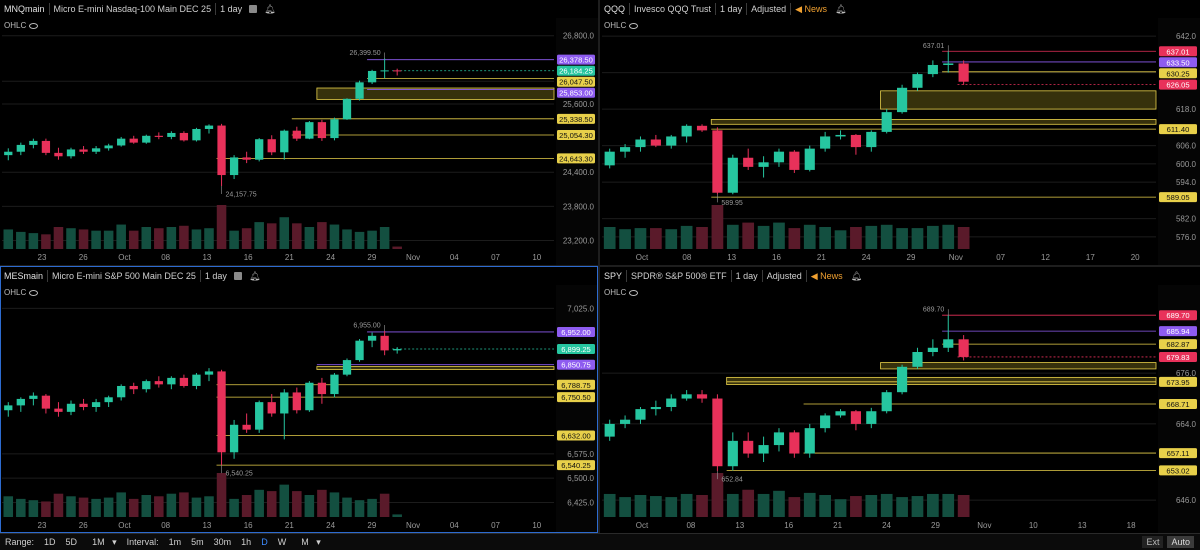 This screenshot has height=550, width=1200. I want to click on interval-button-1h: 1h, so click(246, 542).